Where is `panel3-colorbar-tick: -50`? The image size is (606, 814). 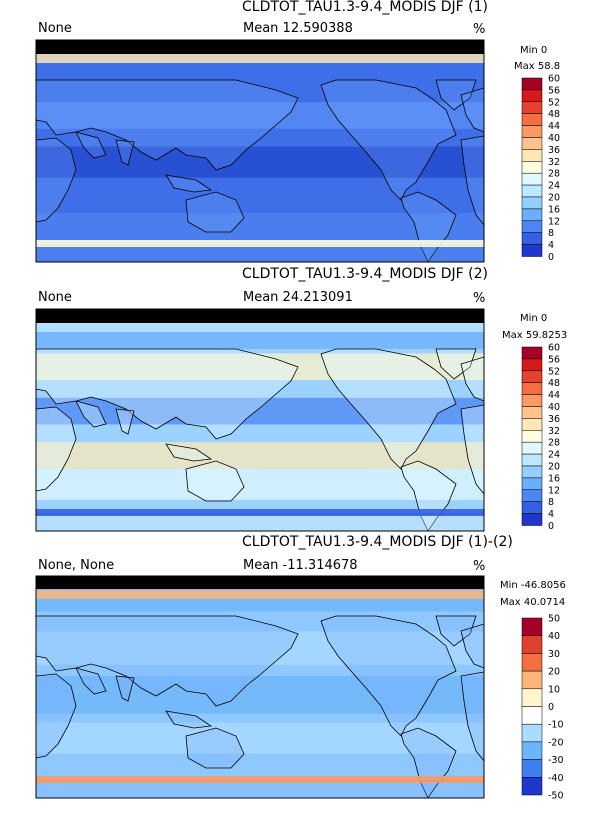
panel3-colorbar-tick: -50 is located at coordinates (556, 796).